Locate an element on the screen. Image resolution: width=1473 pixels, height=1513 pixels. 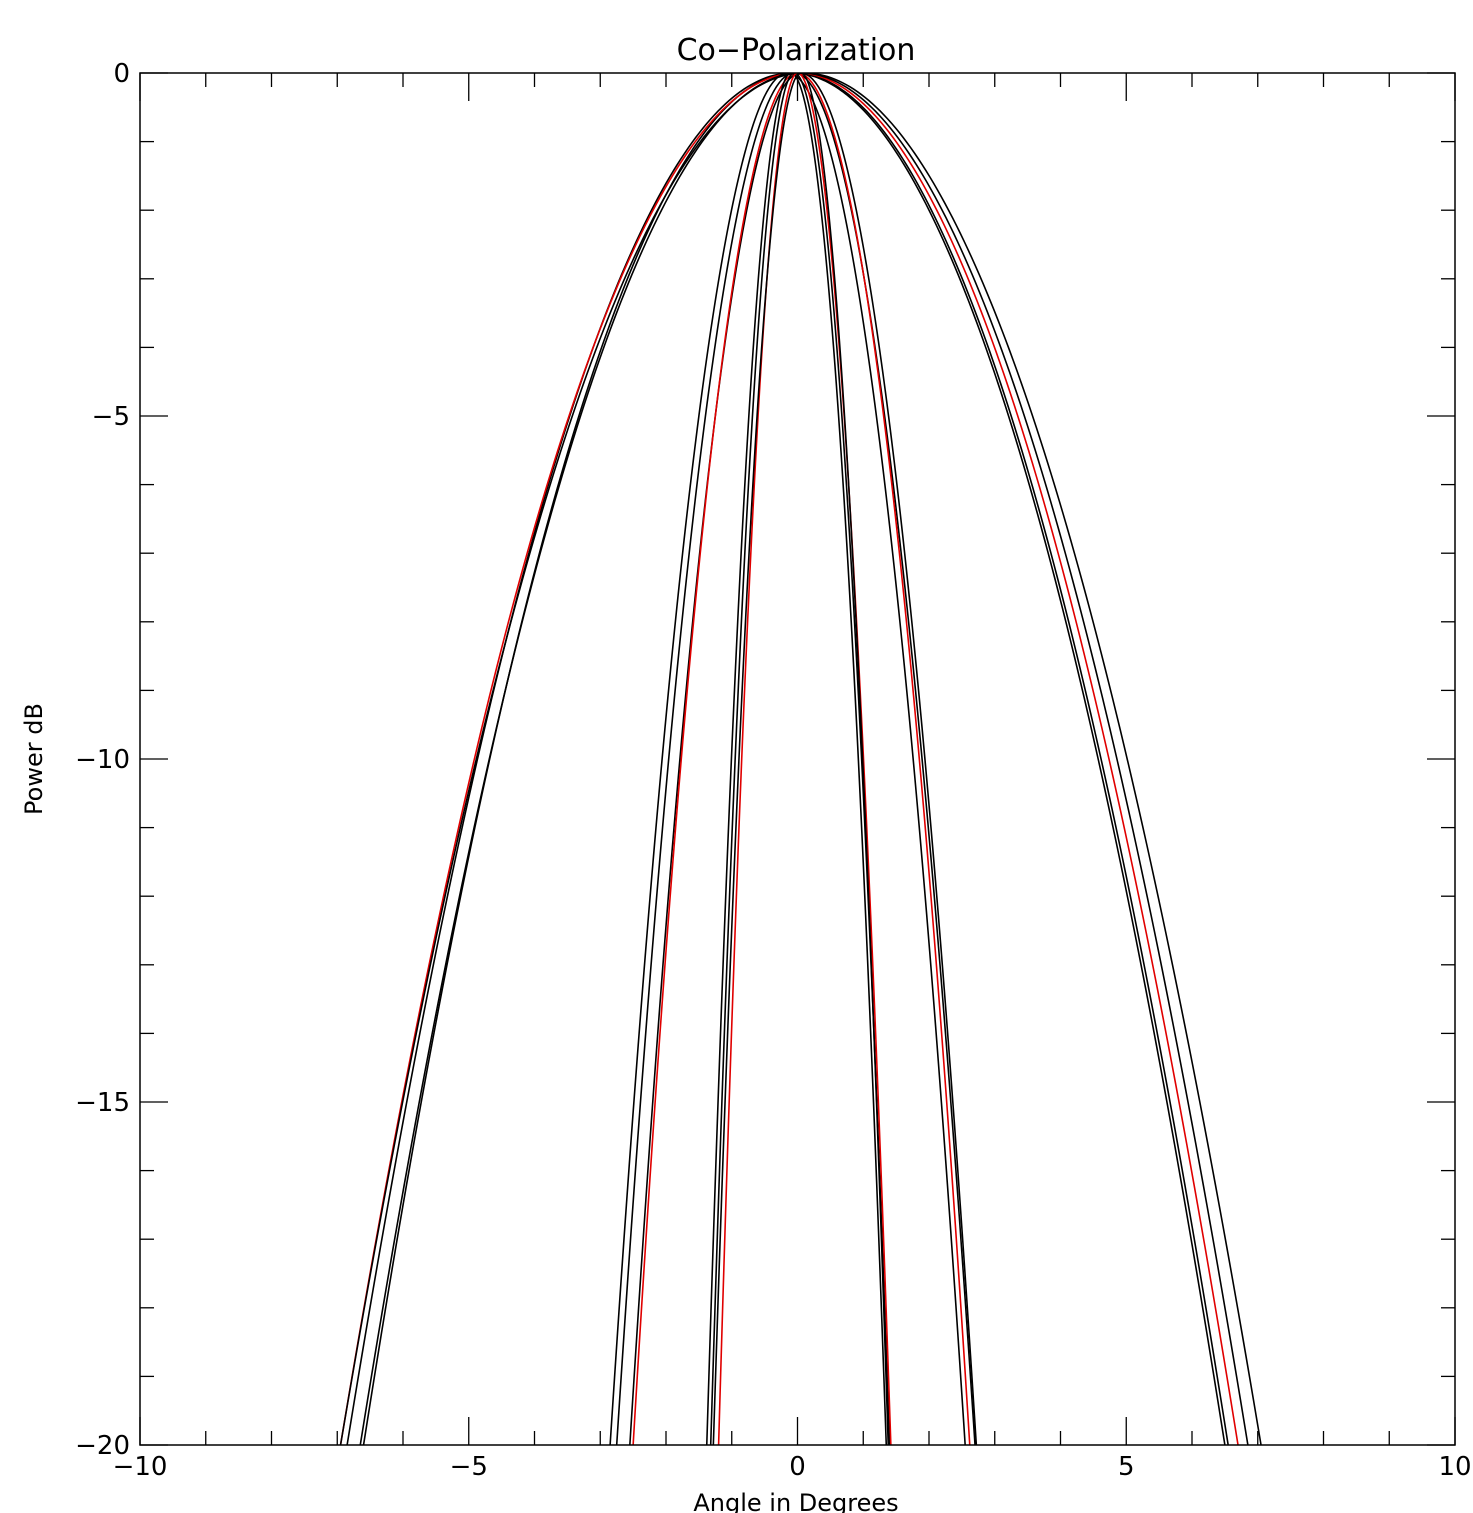
series-line-13-black is located at coordinates (801, 759).